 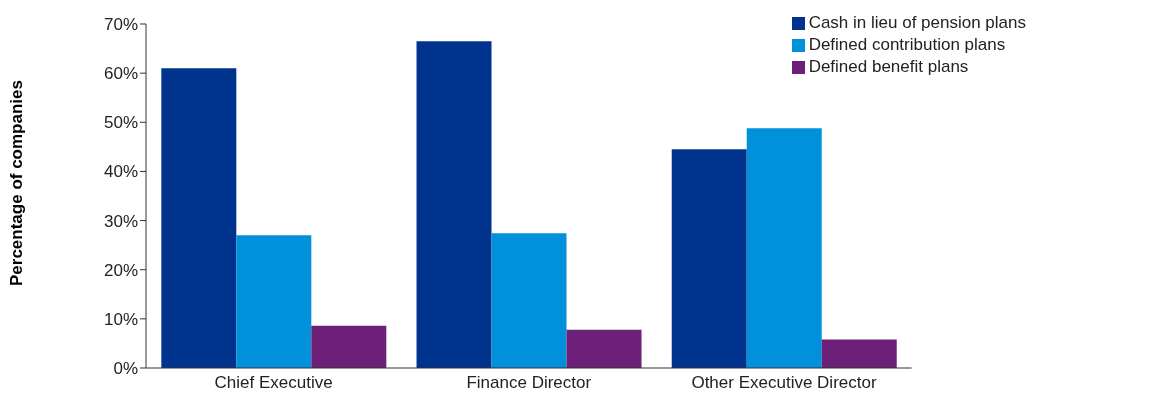 What do you see at coordinates (120, 74) in the screenshot?
I see `y-tick-label: 60%` at bounding box center [120, 74].